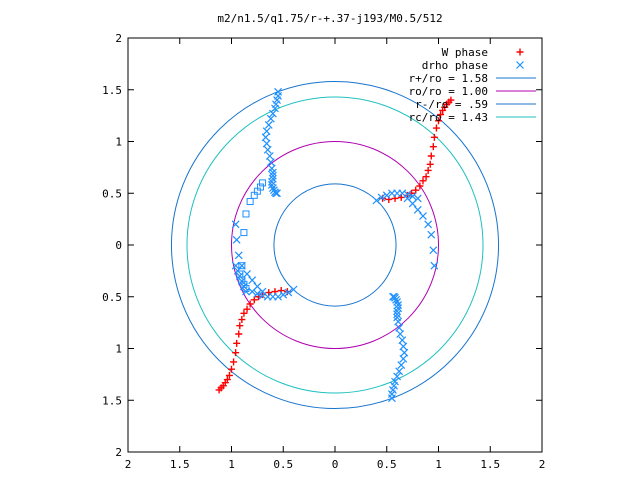 The image size is (640, 480). I want to click on legend-label: ro/ro = 1.00, so click(448, 91).